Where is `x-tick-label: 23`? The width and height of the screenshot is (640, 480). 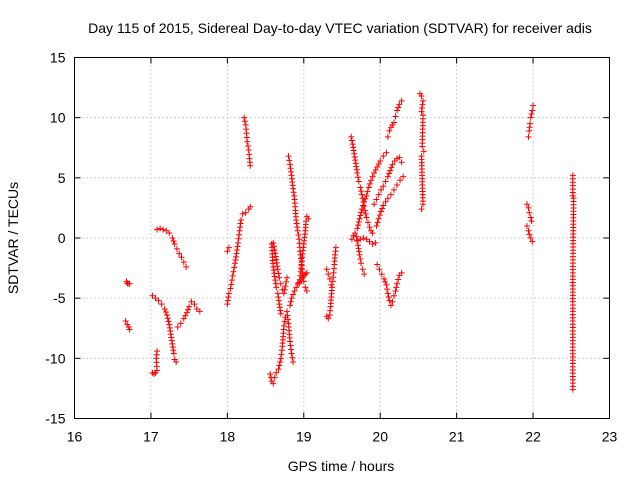 x-tick-label: 23 is located at coordinates (610, 437).